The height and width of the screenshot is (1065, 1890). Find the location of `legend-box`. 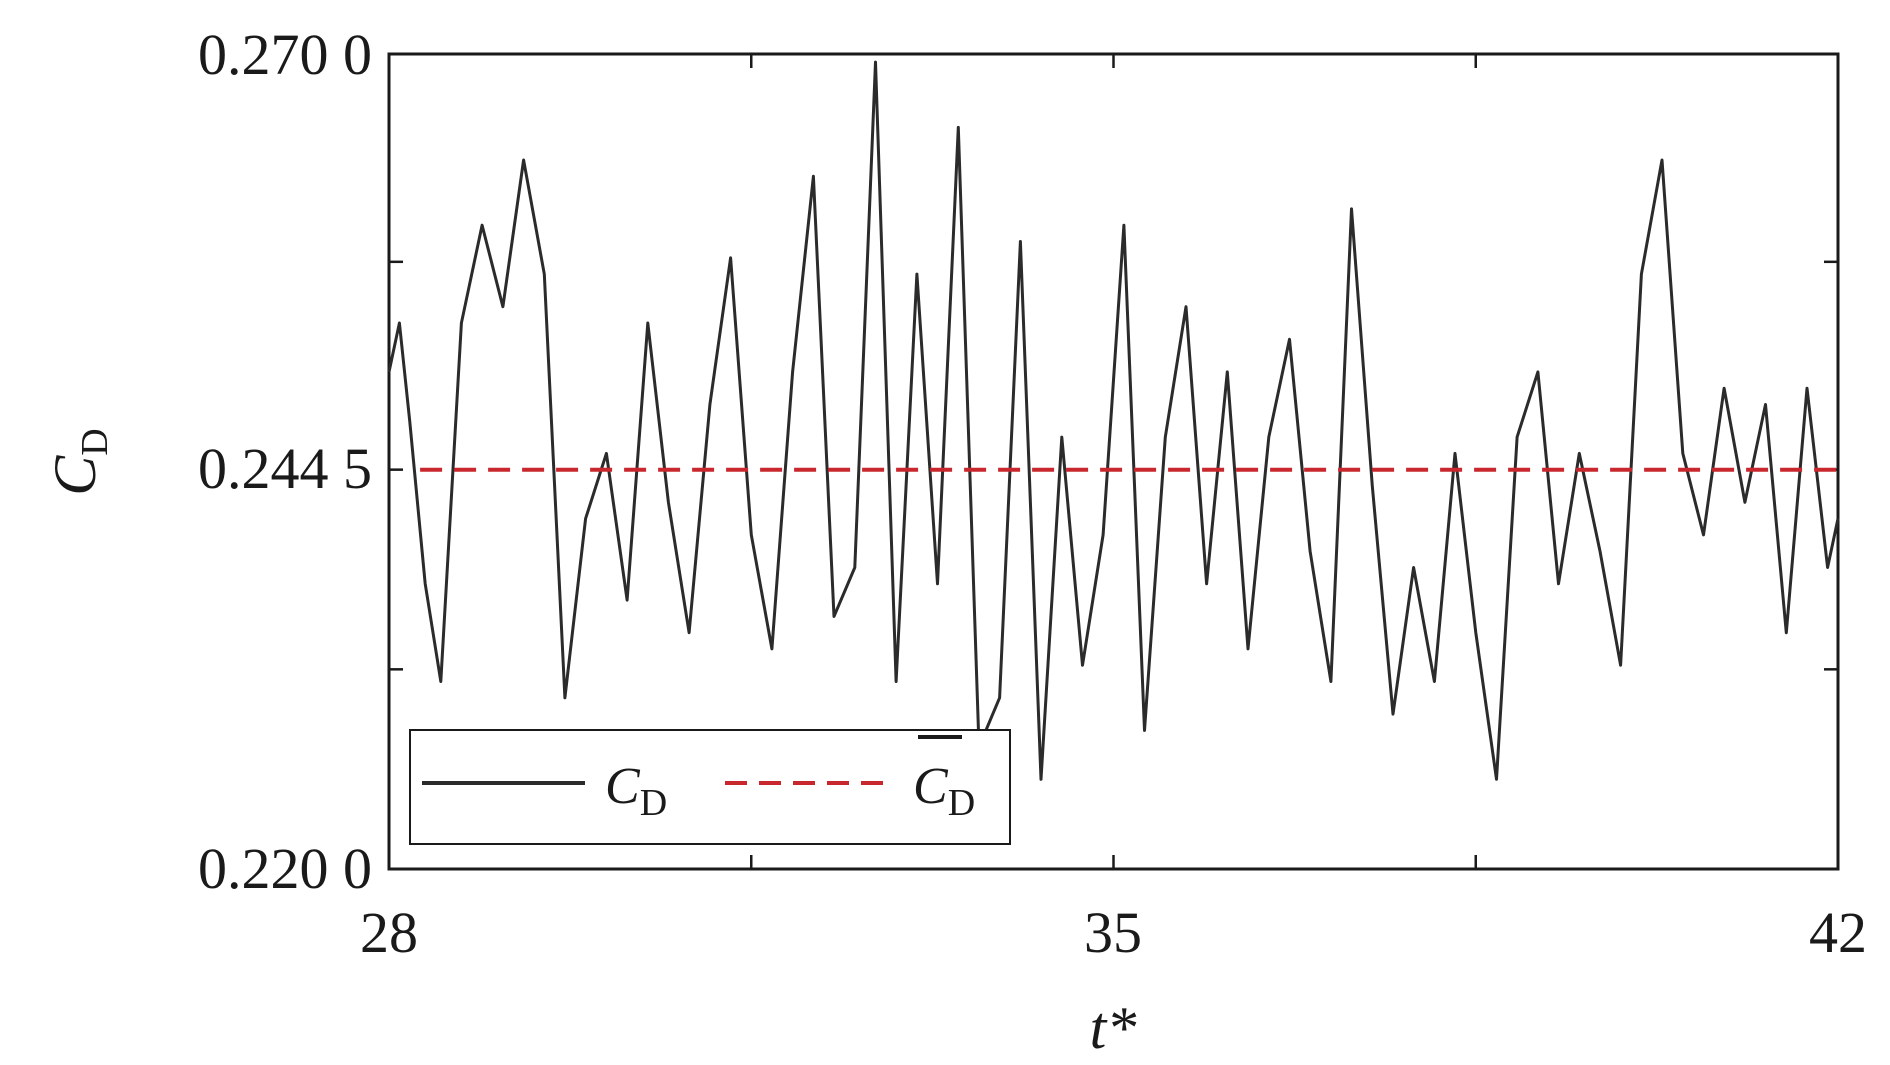

legend-box is located at coordinates (710, 787).